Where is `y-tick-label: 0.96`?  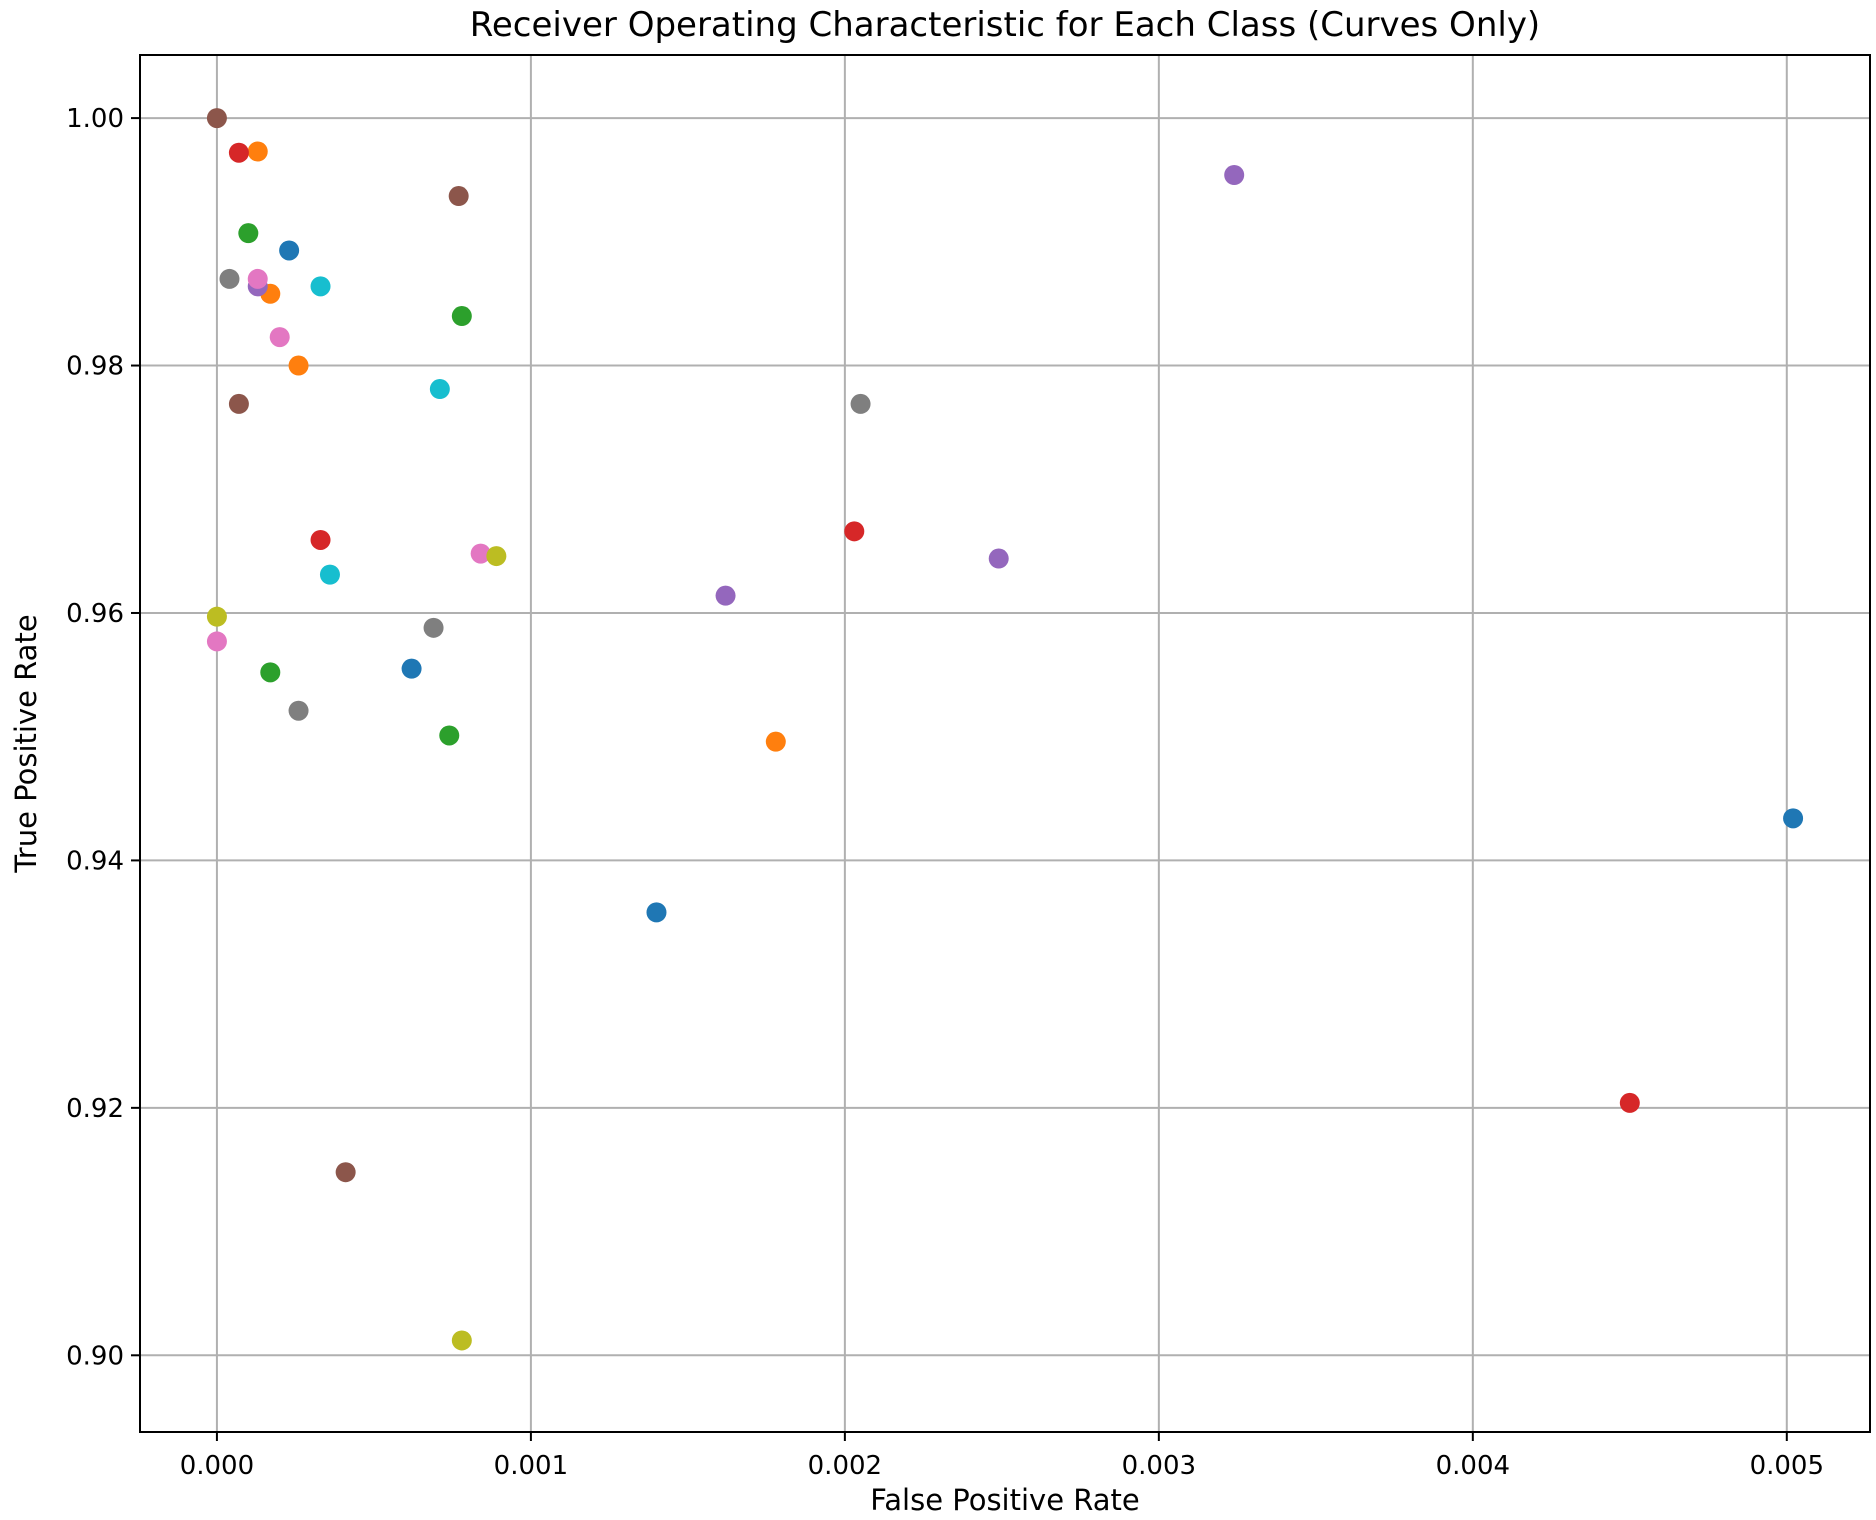
y-tick-label: 0.96 is located at coordinates (95, 614).